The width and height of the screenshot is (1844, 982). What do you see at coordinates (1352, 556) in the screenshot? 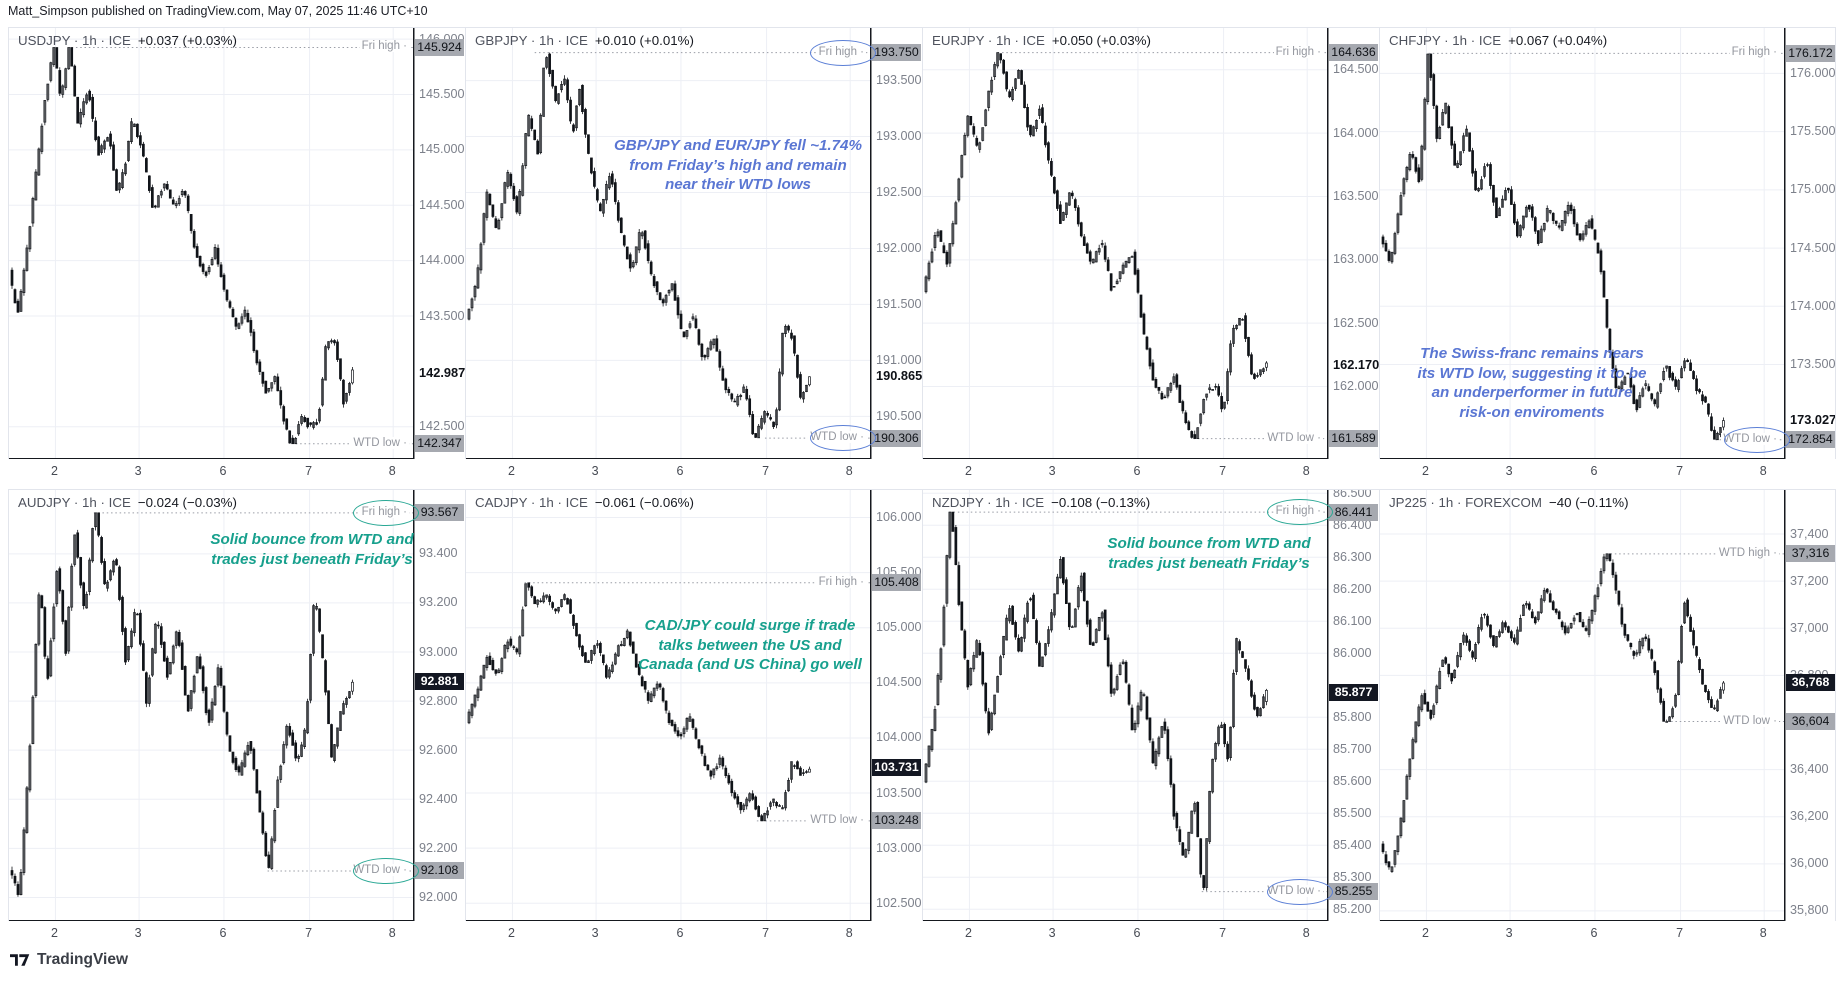
I see `price-tick: 86.300` at bounding box center [1352, 556].